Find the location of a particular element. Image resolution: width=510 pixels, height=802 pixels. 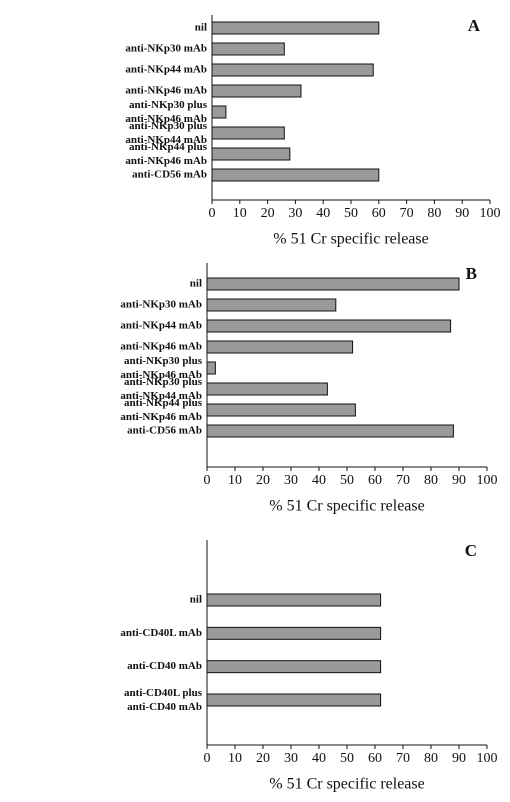

category-label: anti-CD40L mAb is located at coordinates (161, 633).